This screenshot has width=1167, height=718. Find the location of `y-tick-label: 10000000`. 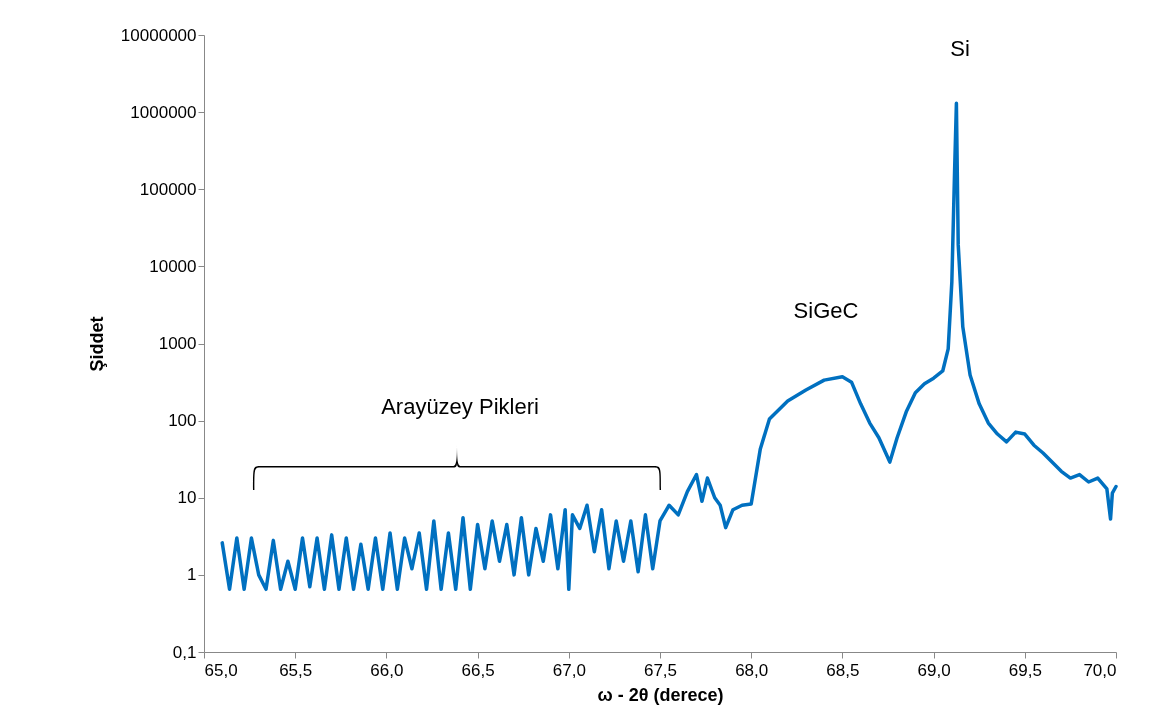

y-tick-label: 10000000 is located at coordinates (158, 35).